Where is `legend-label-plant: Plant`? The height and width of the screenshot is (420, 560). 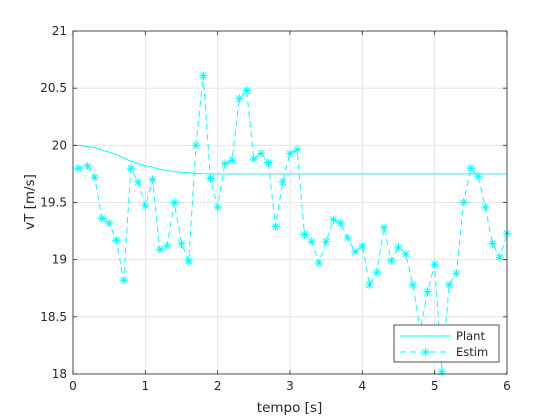
legend-label-plant: Plant is located at coordinates (470, 336).